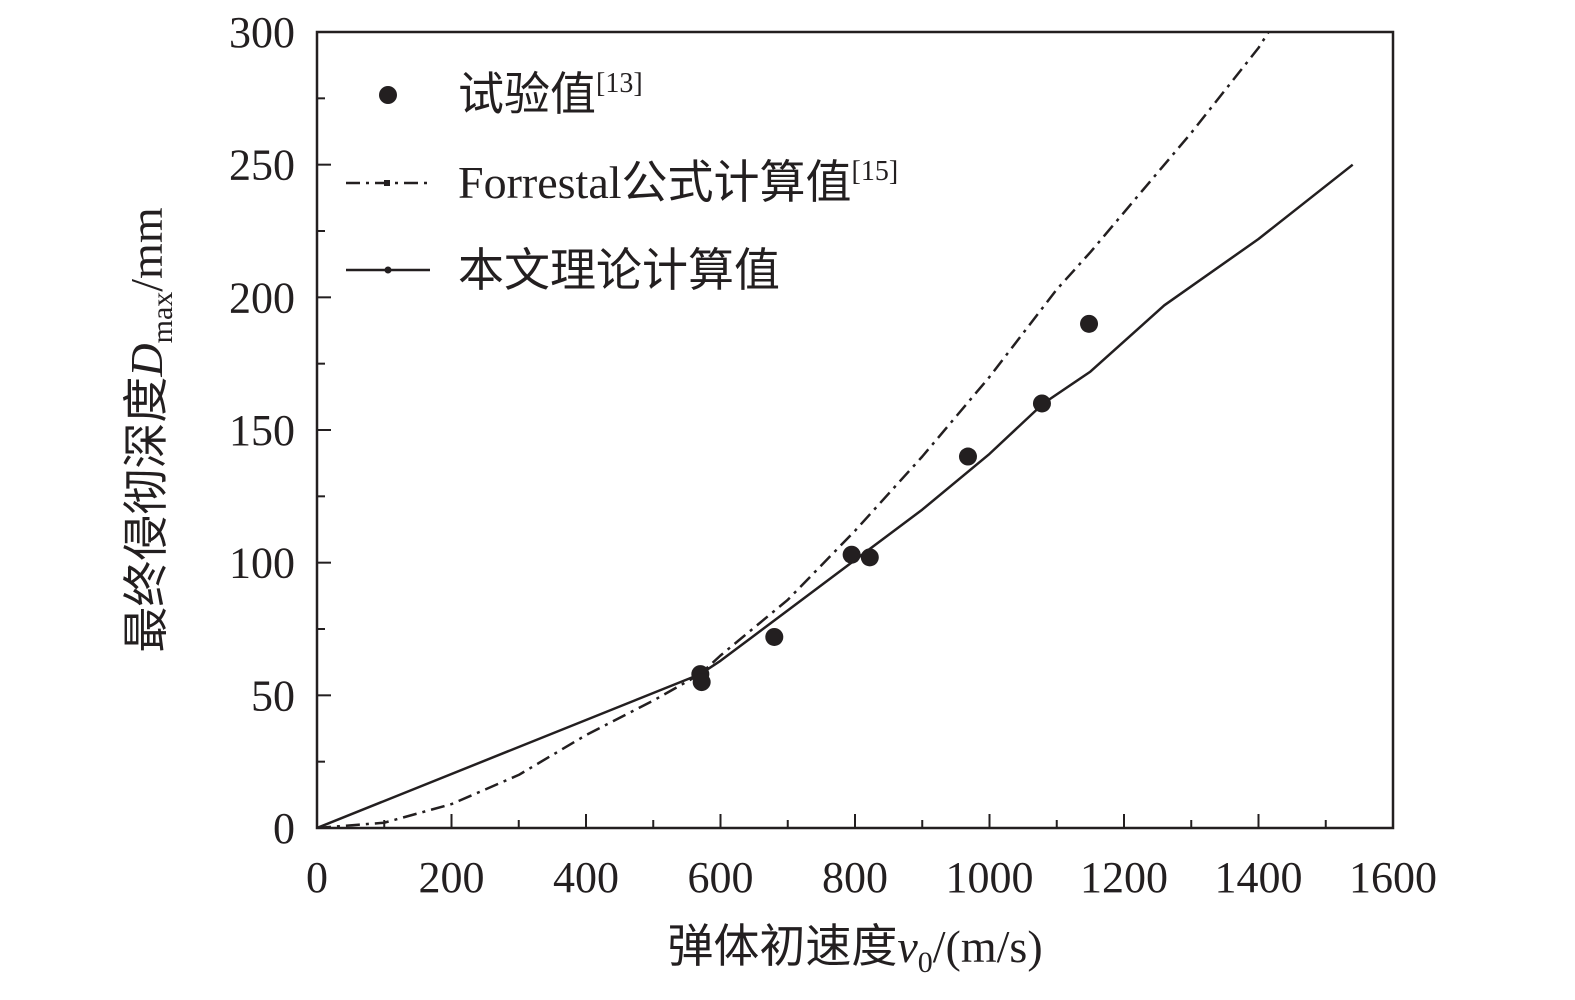 The height and width of the screenshot is (1000, 1575). Describe the element at coordinates (907, 946) in the screenshot. I see `x-axis-title-var: v` at that location.